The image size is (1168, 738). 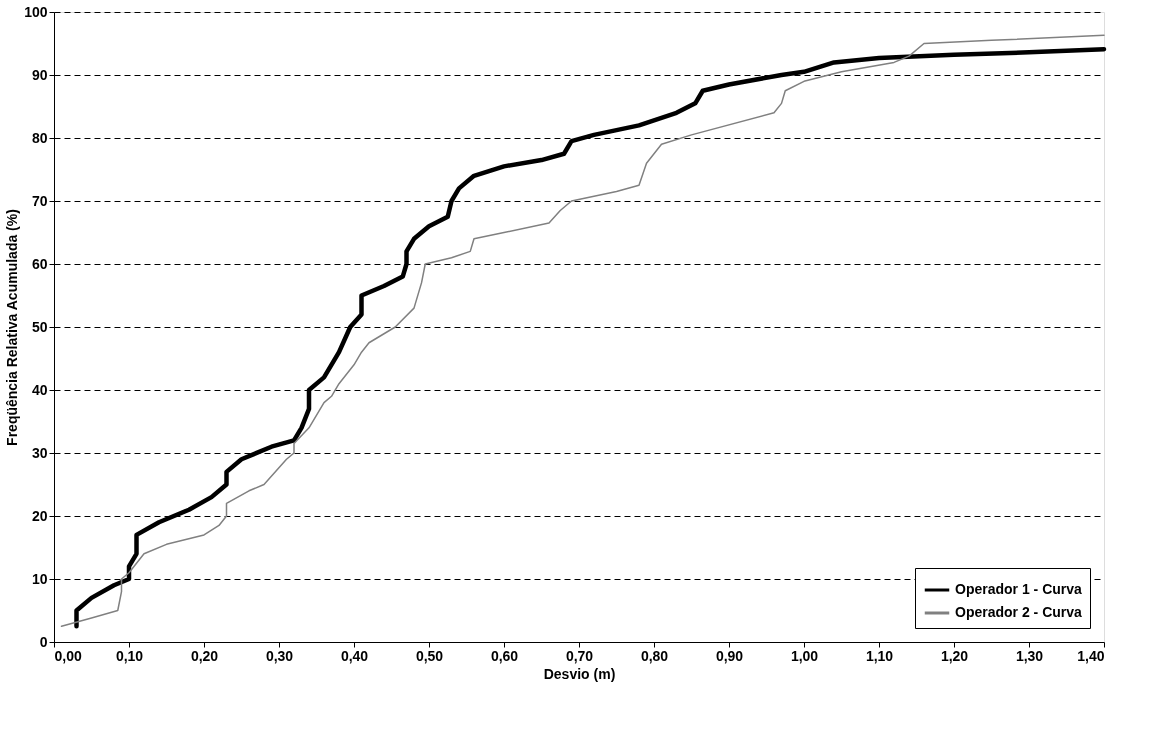 What do you see at coordinates (729, 655) in the screenshot?
I see `x-tick-label: 0,90` at bounding box center [729, 655].